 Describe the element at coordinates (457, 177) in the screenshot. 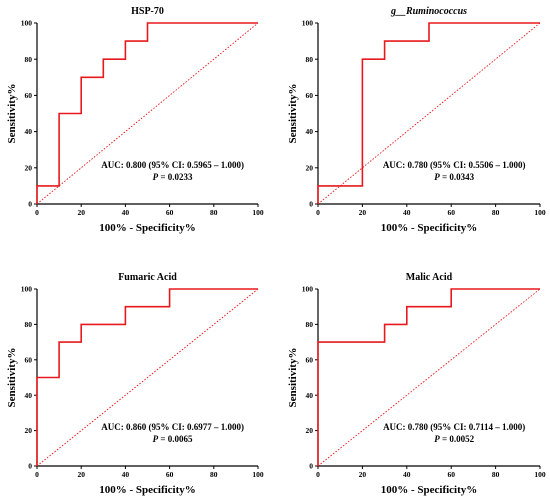

I see `p-value: = 0.0343` at that location.